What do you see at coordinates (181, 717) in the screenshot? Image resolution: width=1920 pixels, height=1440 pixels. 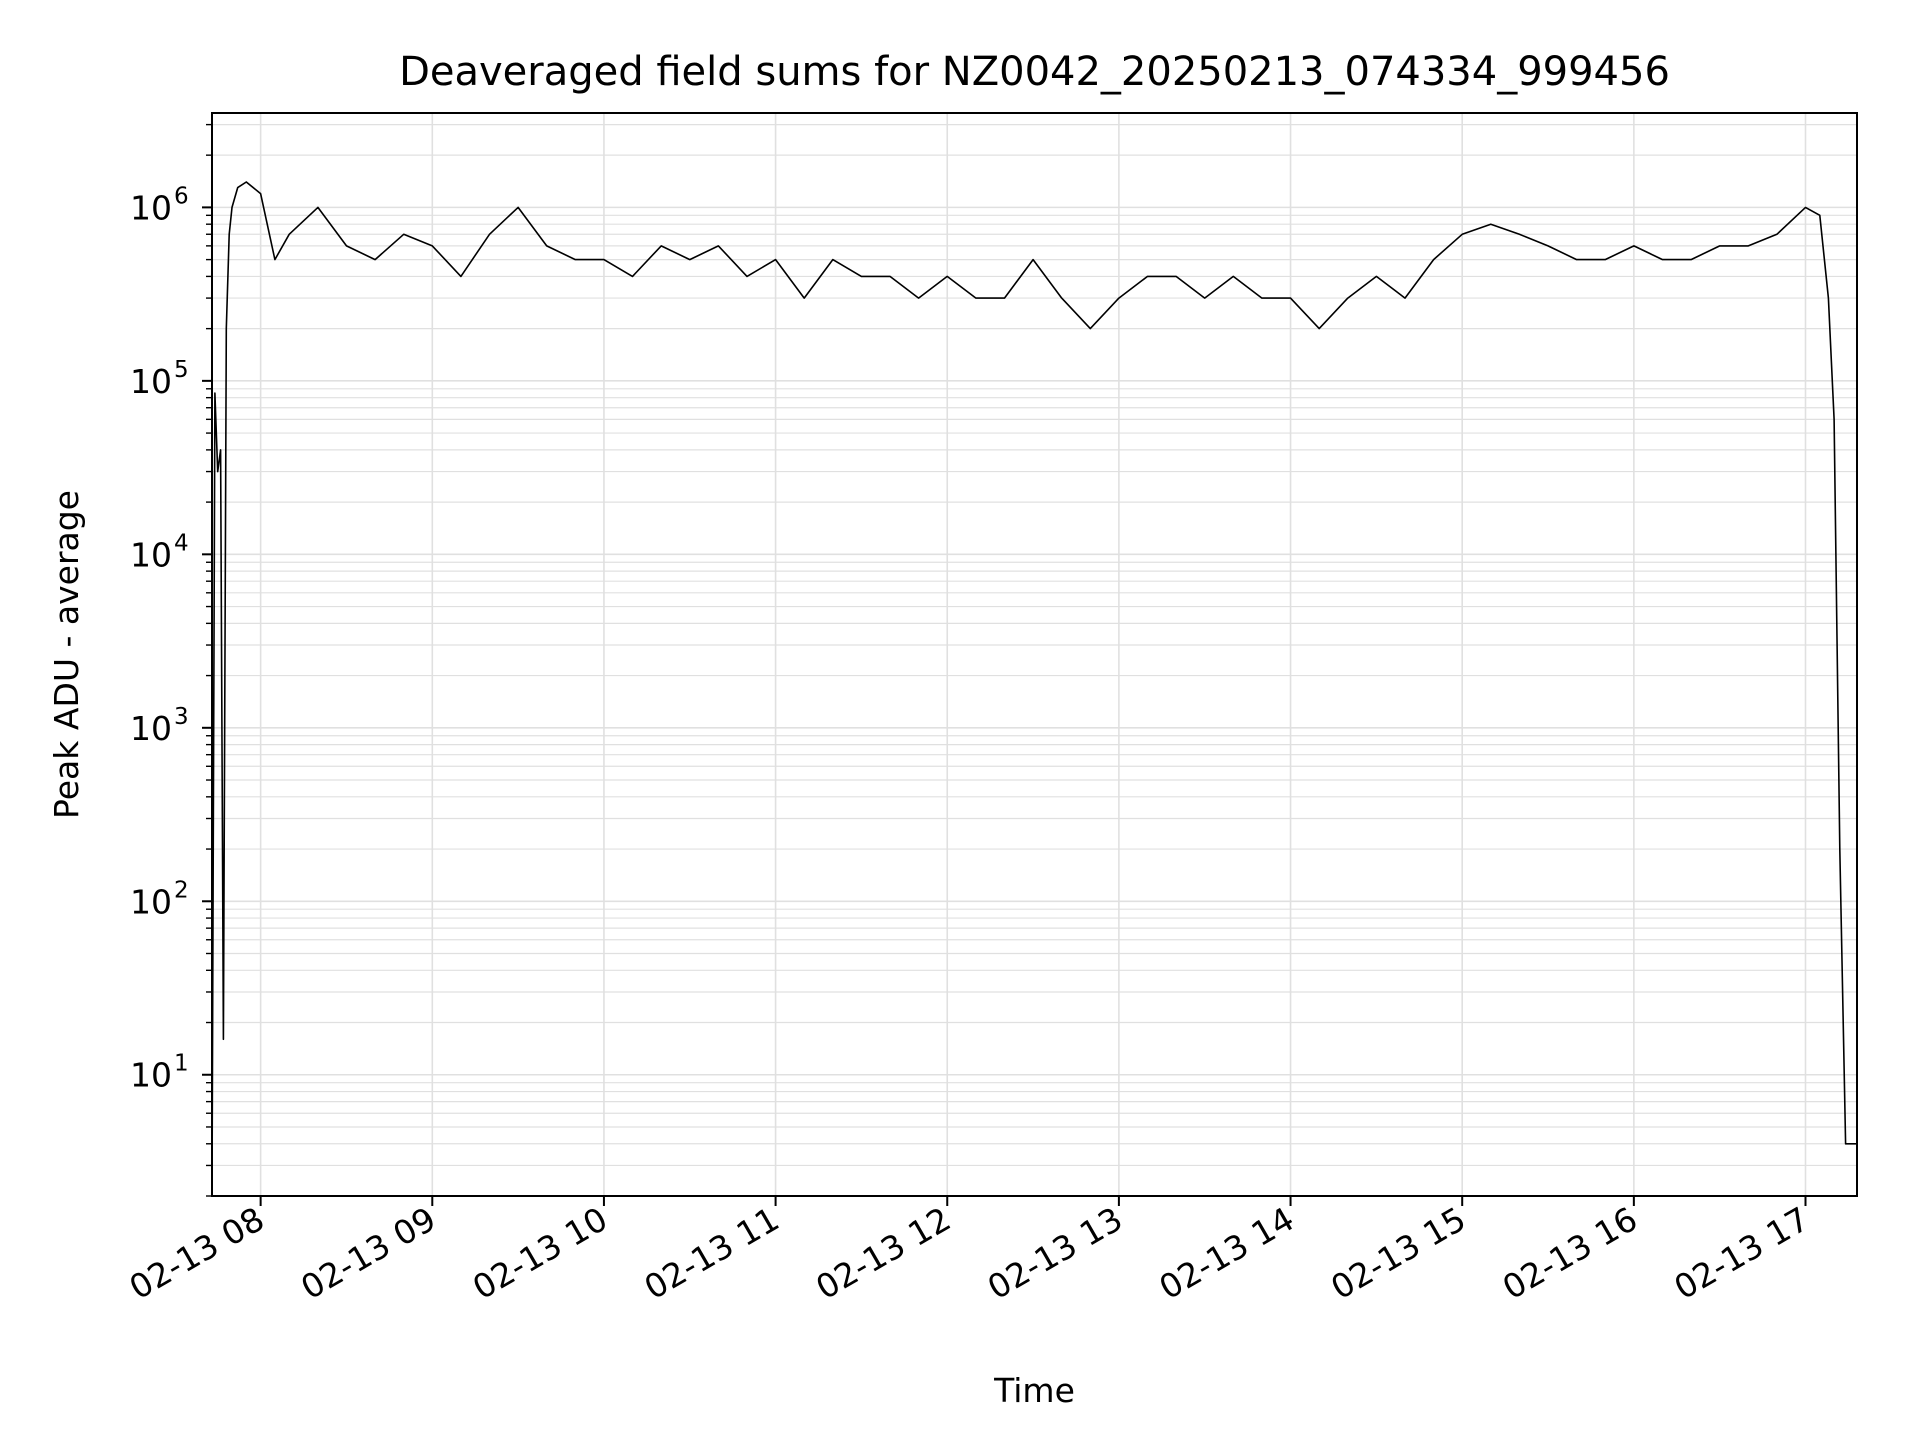 I see `y-tick-exponent: 3` at bounding box center [181, 717].